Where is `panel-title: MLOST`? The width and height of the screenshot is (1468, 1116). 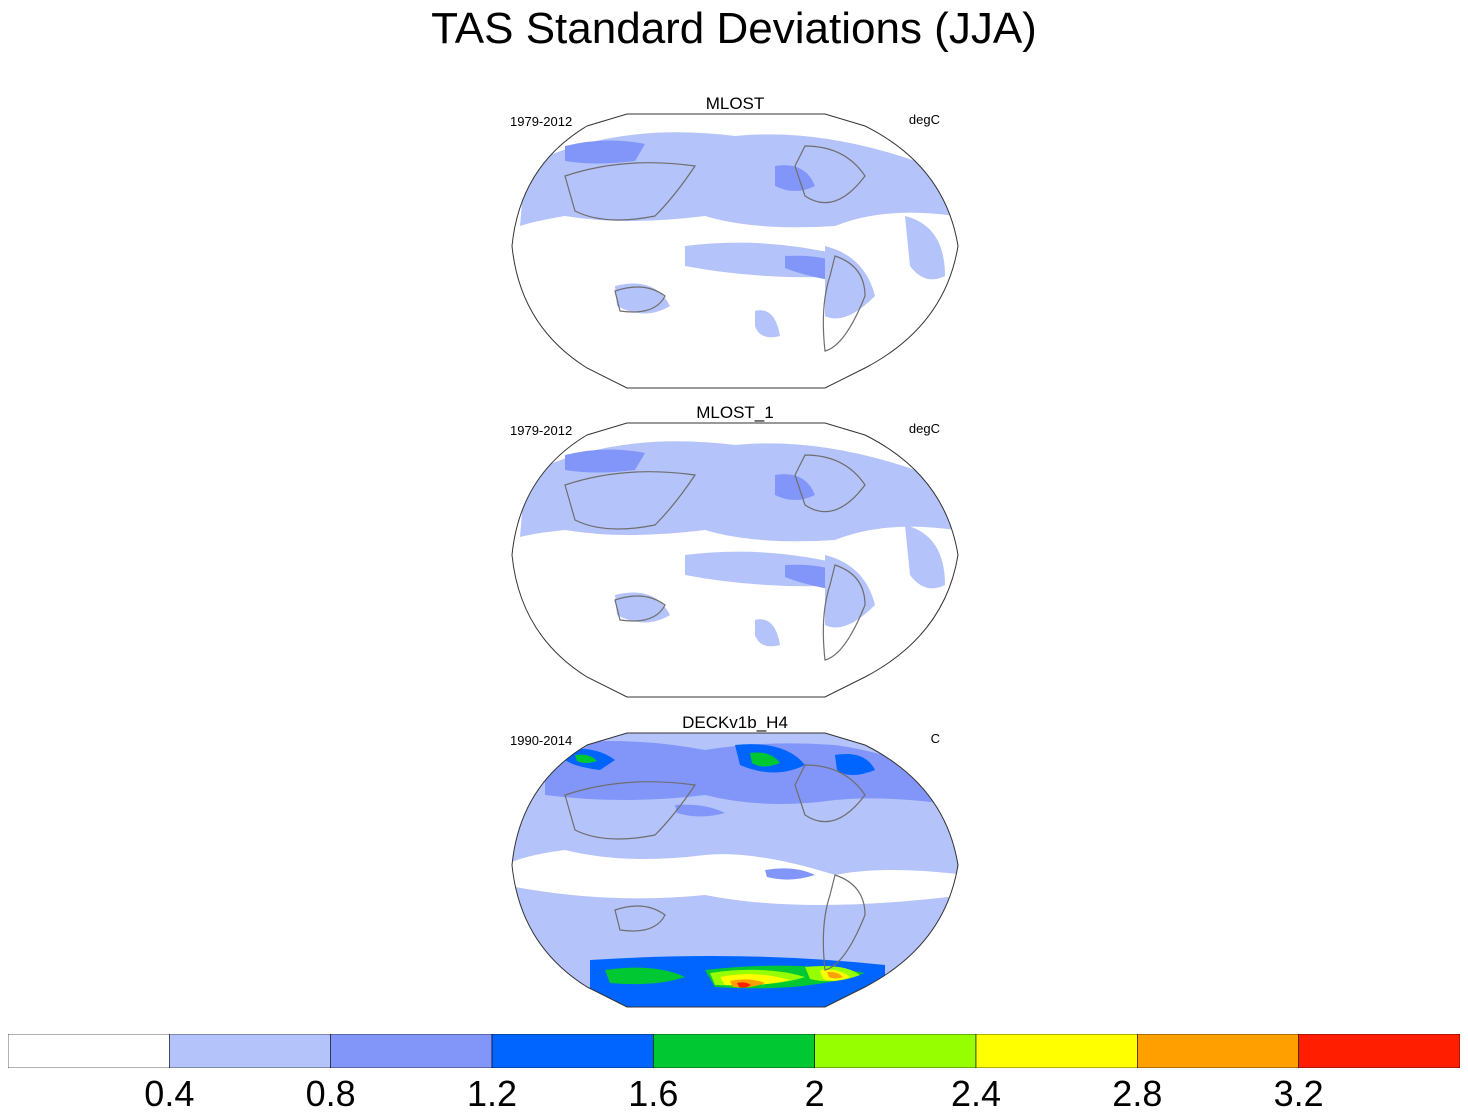
panel-title: MLOST is located at coordinates (735, 103).